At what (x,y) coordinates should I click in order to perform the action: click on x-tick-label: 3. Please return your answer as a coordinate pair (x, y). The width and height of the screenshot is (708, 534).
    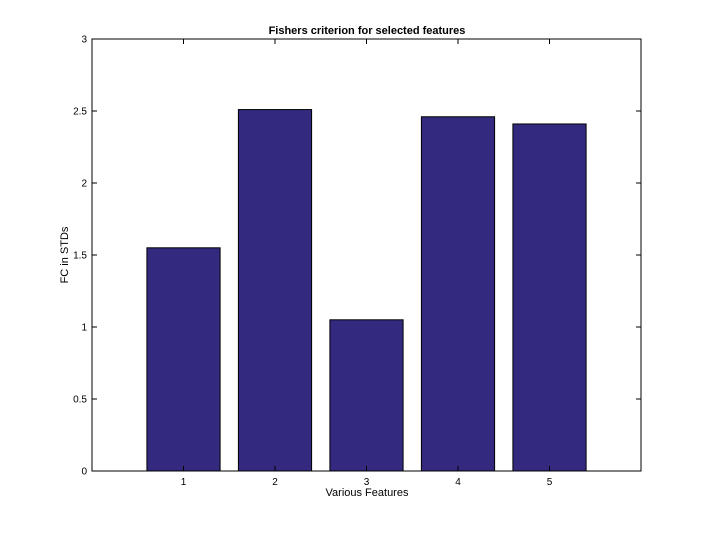
    Looking at the image, I should click on (367, 482).